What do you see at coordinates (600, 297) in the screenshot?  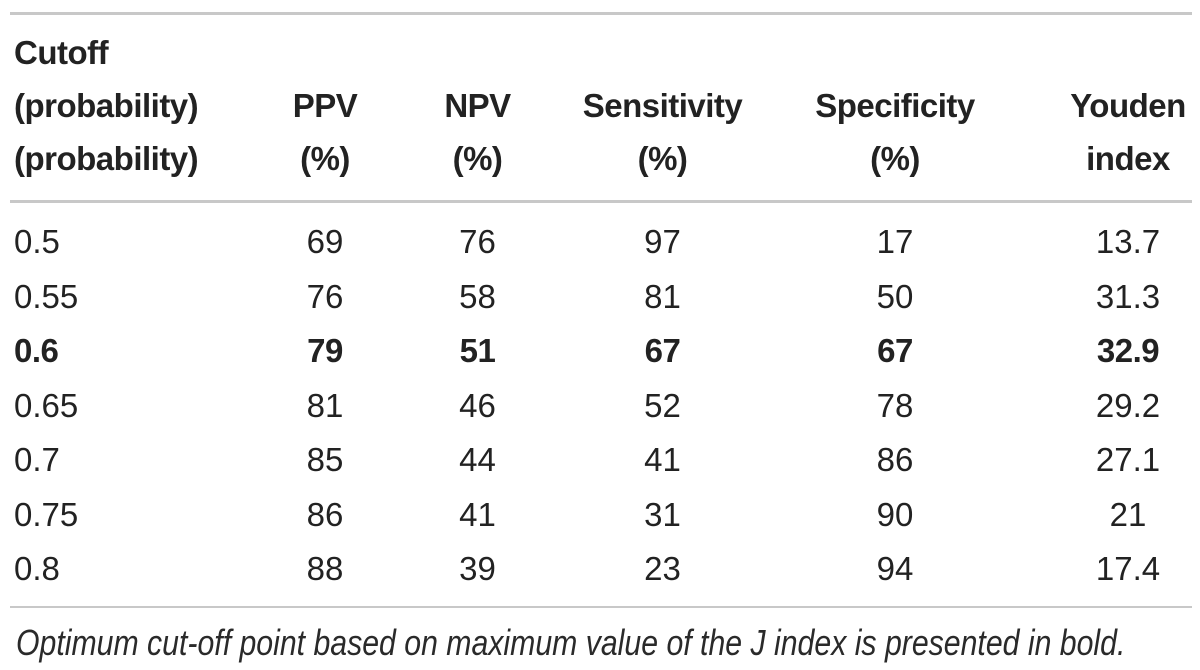 I see `table-row: 0.55 76 58 81 50 31.3` at bounding box center [600, 297].